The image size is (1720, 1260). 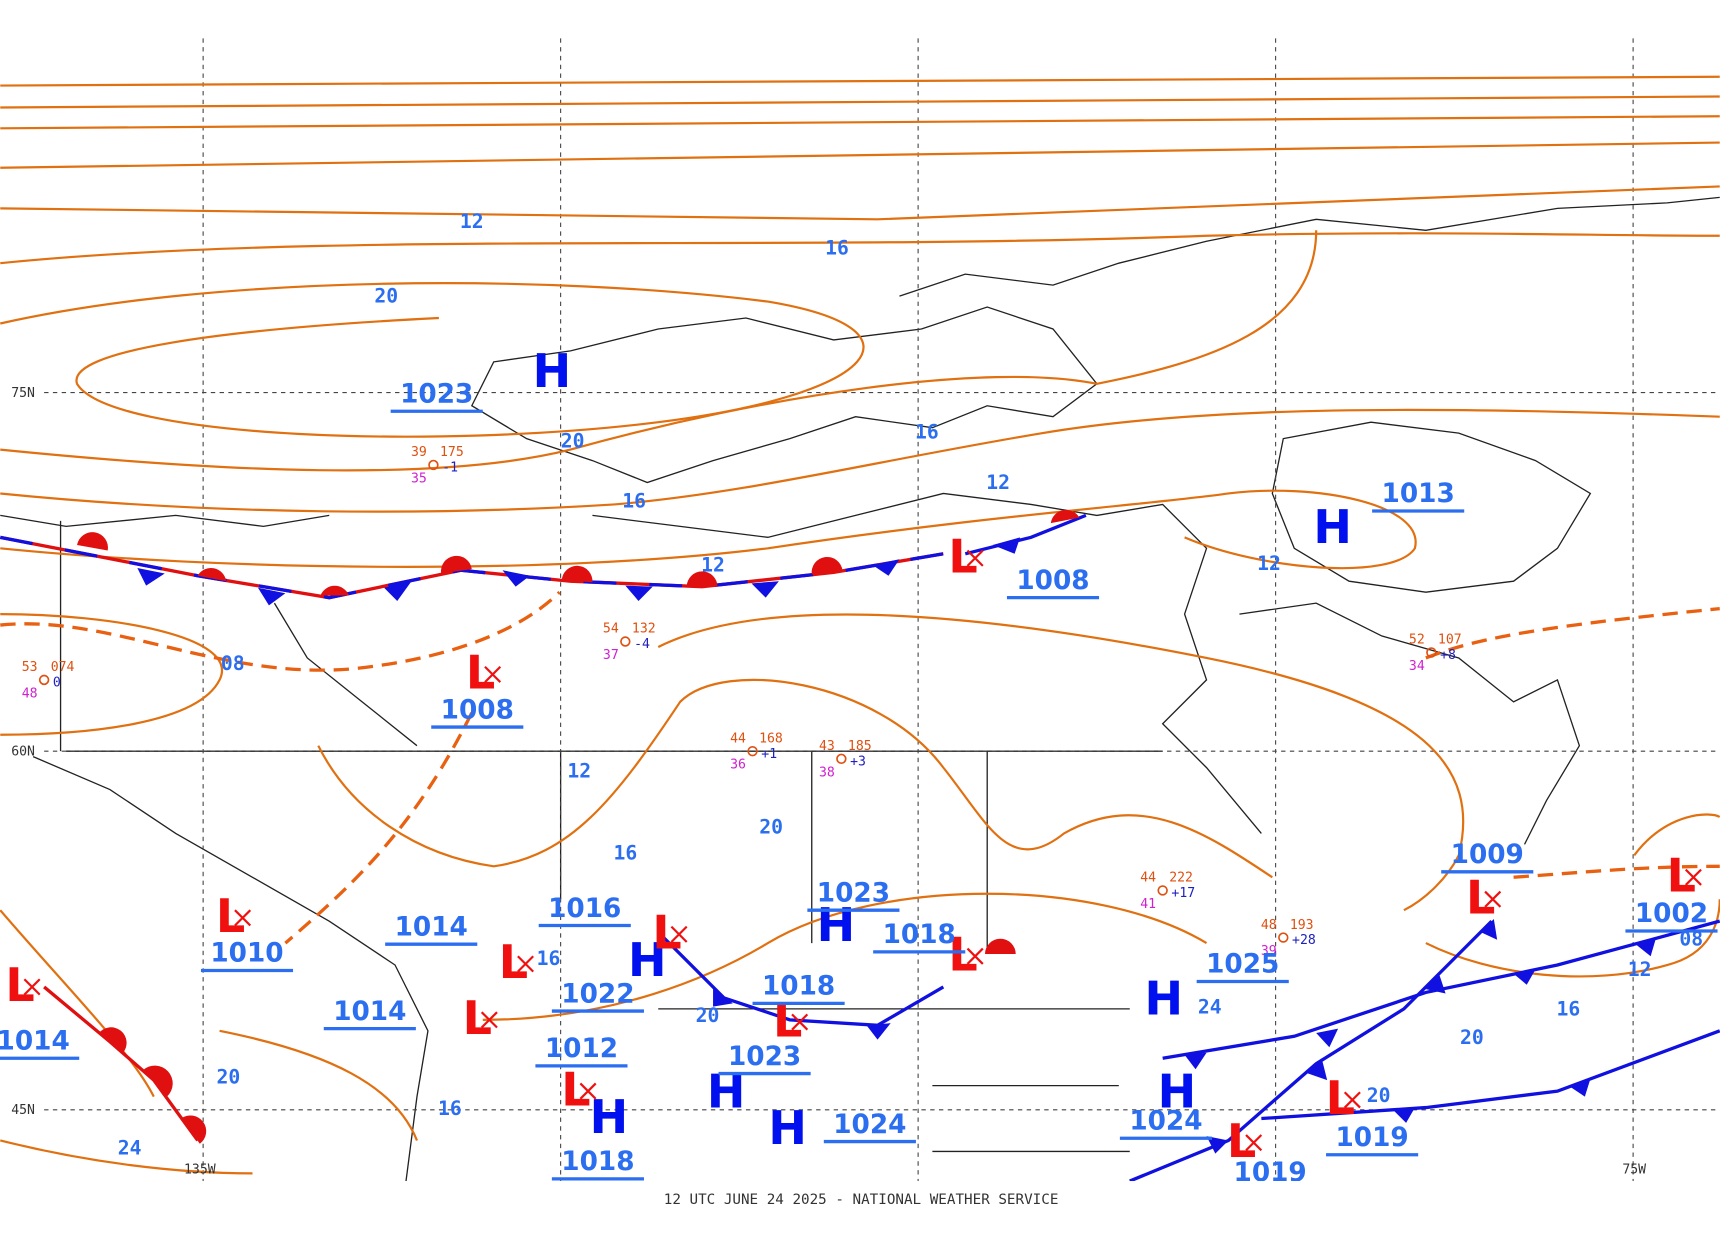 I want to click on footer-band, so click(x=860, y=1220).